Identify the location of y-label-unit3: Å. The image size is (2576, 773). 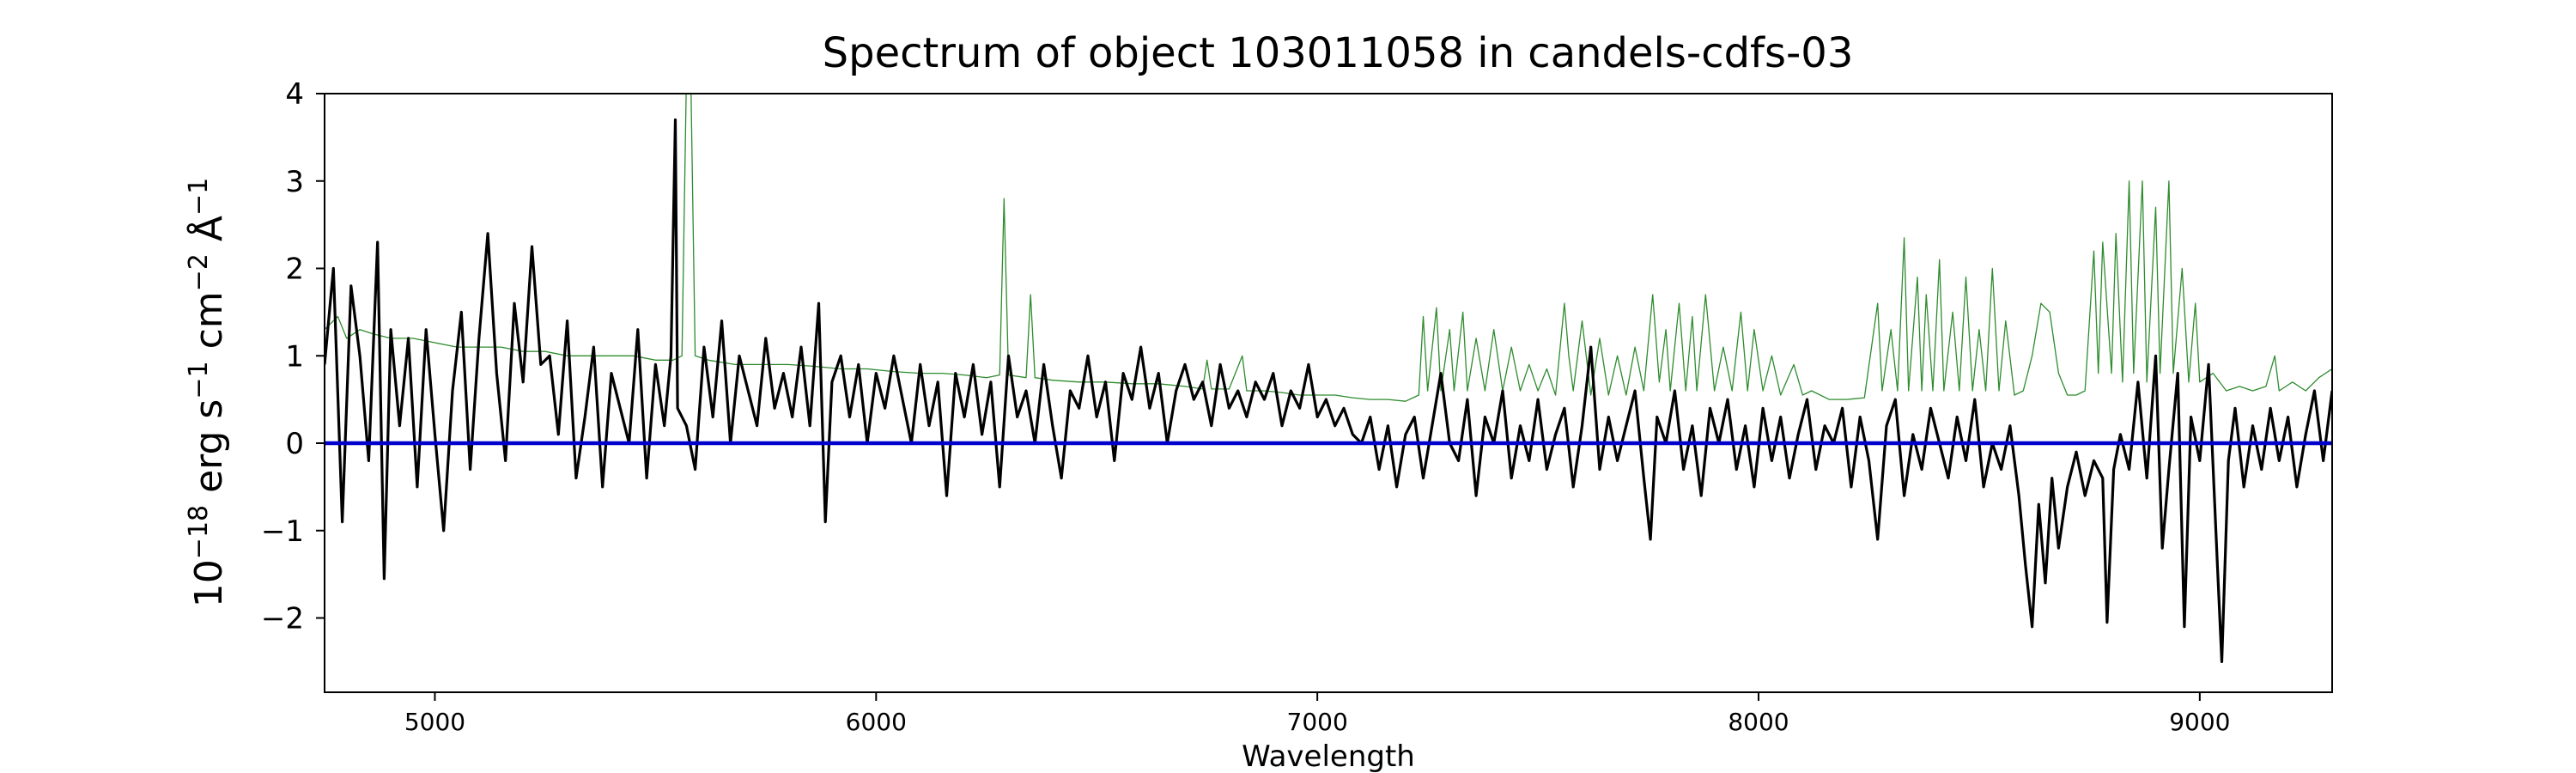
(208, 234).